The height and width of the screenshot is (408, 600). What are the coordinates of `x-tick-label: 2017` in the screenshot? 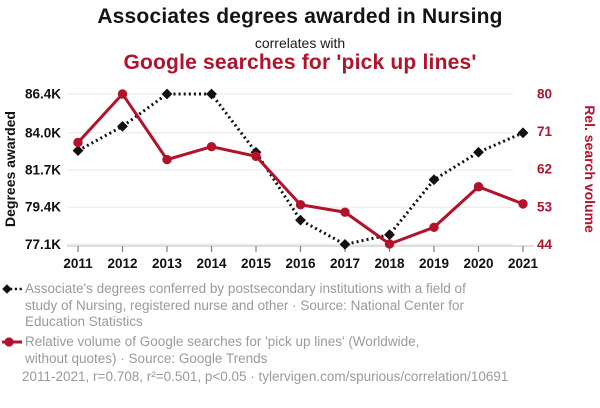 It's located at (345, 263).